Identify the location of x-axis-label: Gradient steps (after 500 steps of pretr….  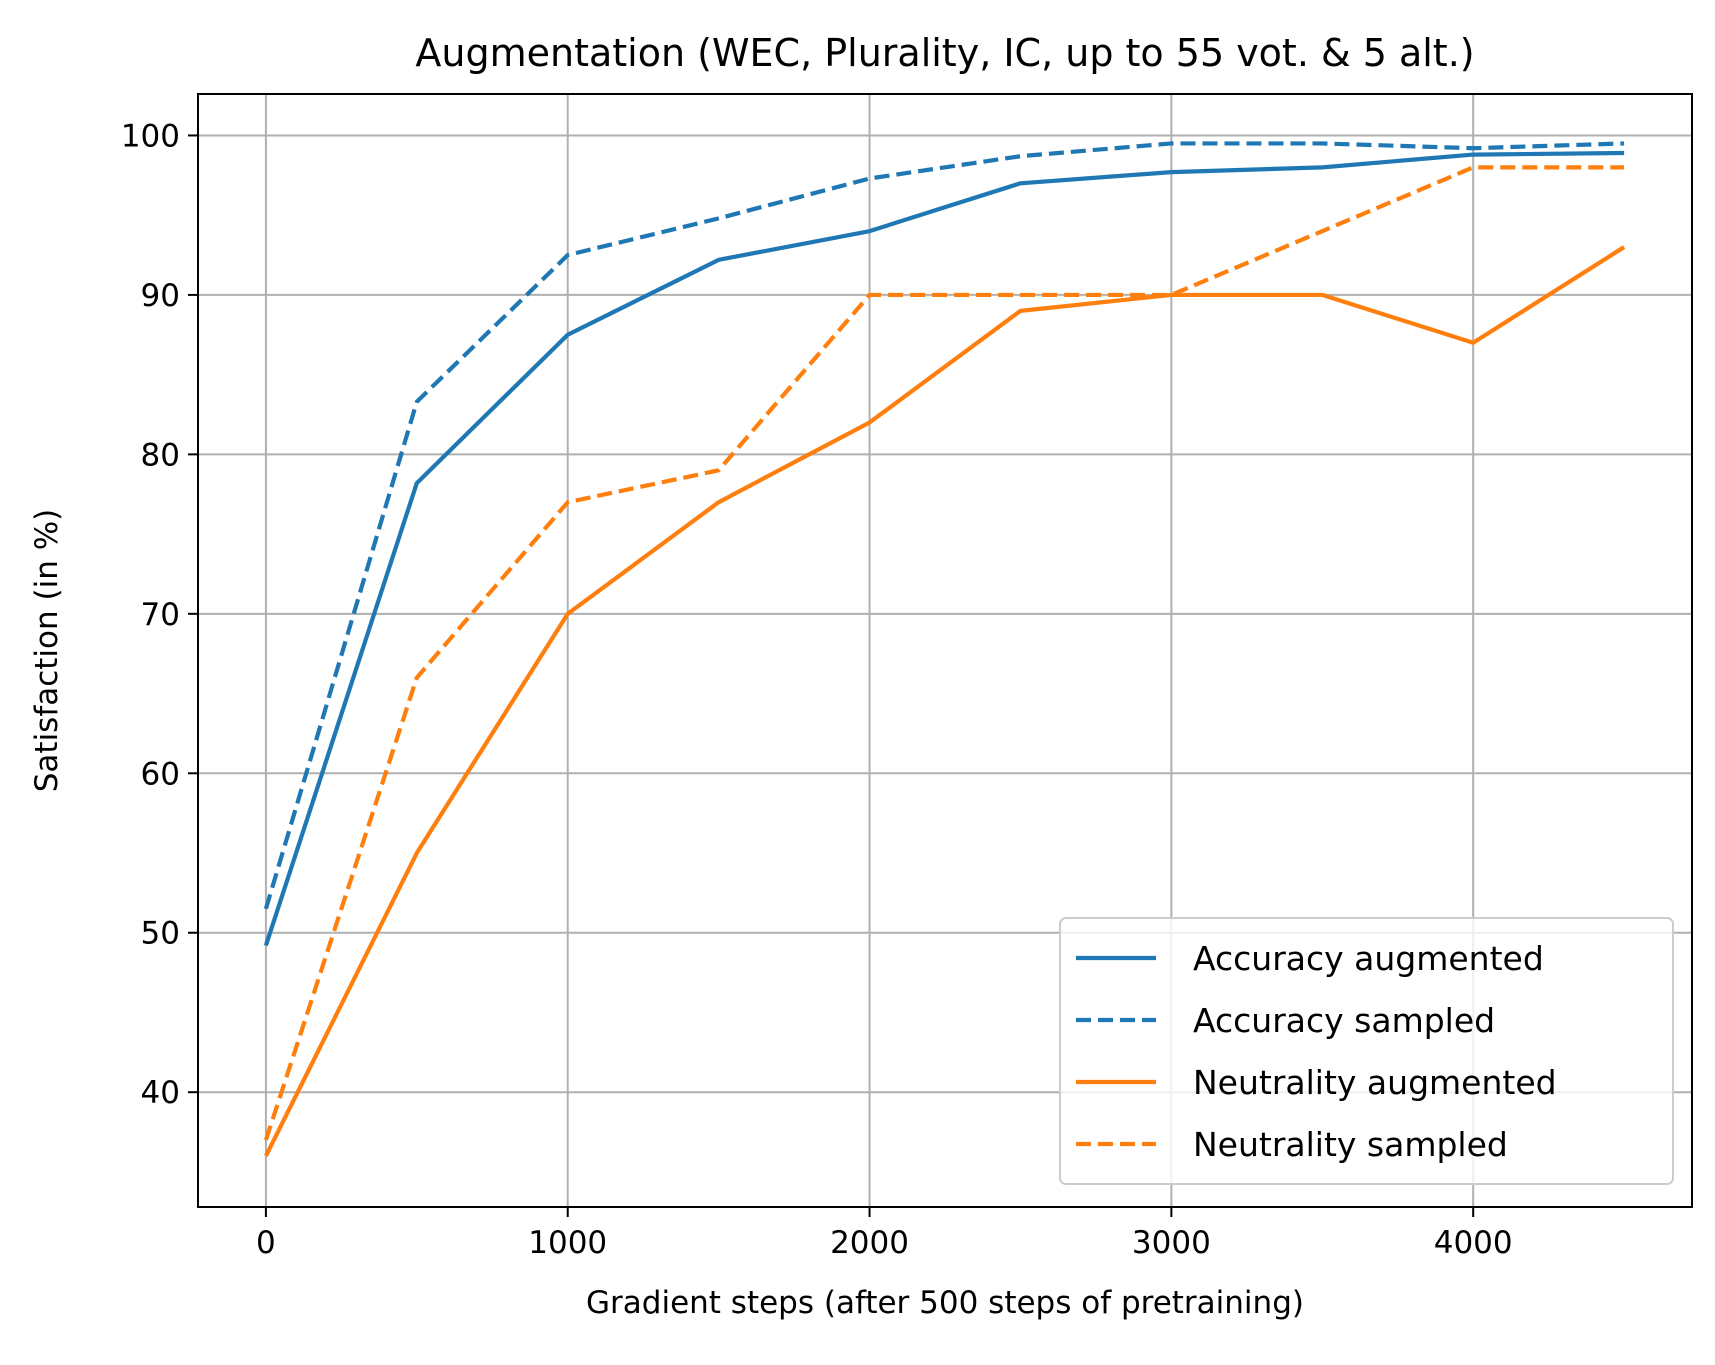
(945, 1303).